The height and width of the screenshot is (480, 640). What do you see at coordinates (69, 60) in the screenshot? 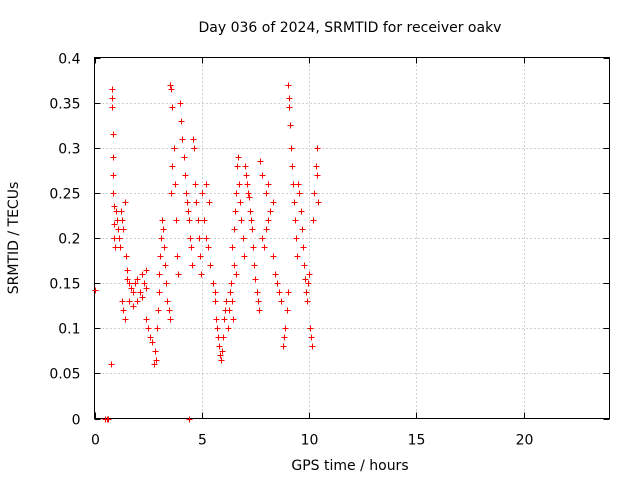
I see `y-tick-label: 0.4` at bounding box center [69, 60].